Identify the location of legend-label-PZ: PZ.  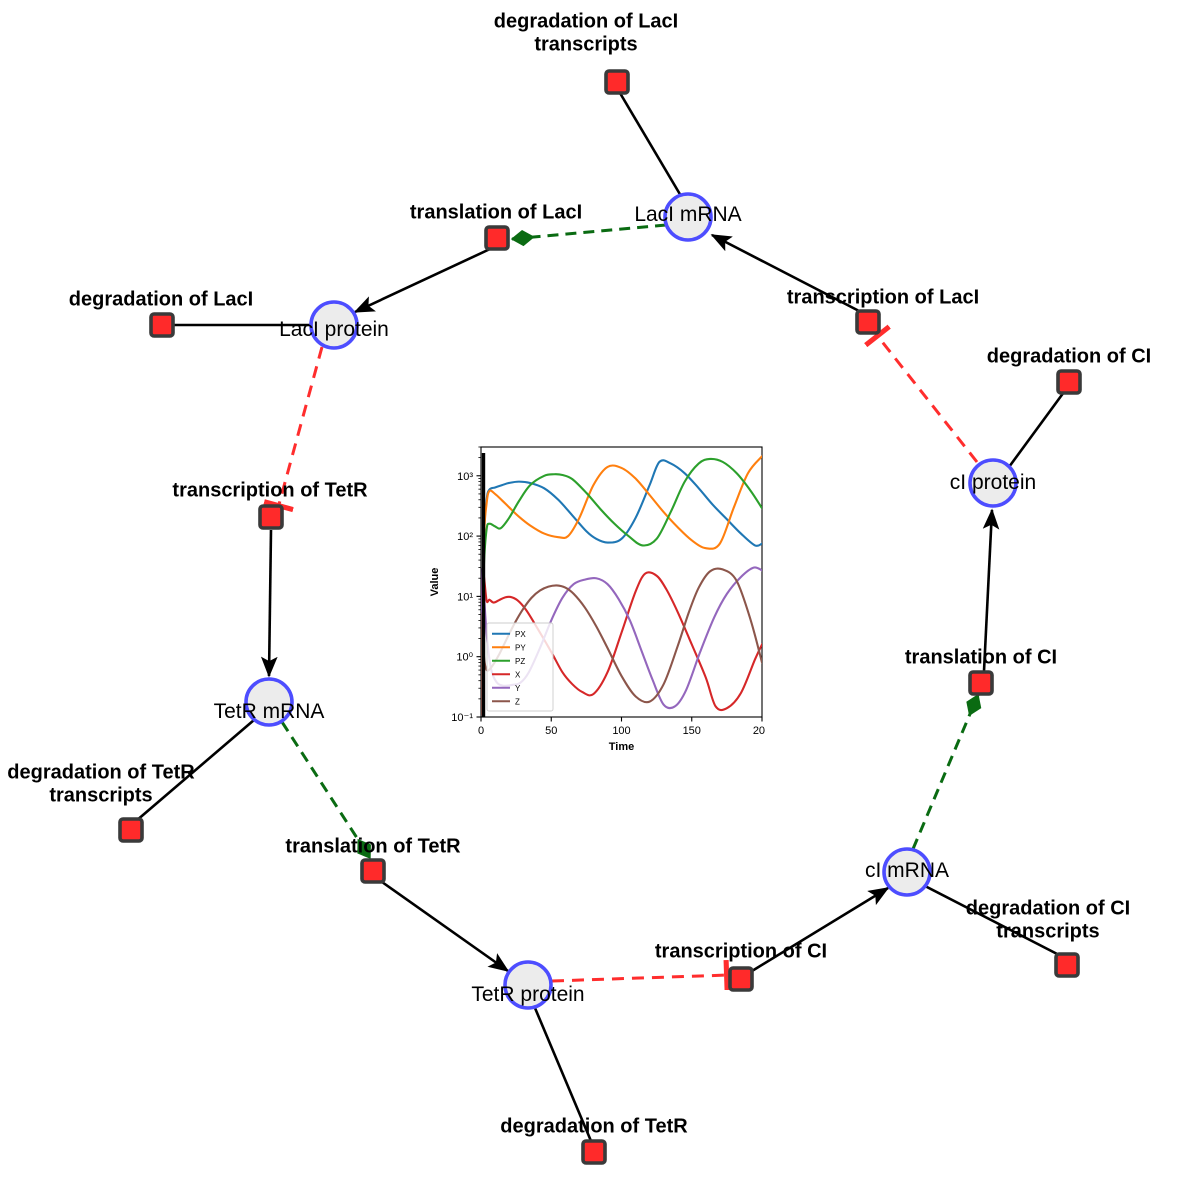
(520, 661).